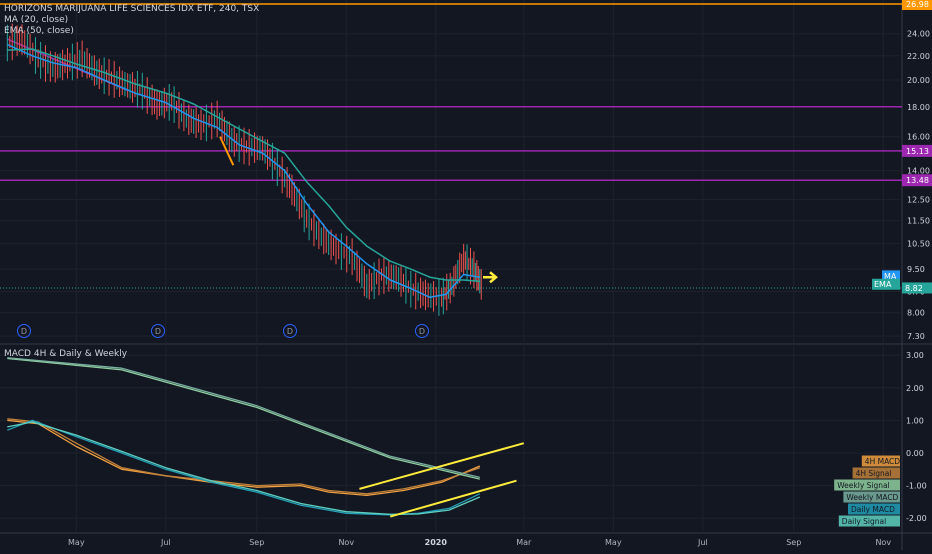 This screenshot has width=932, height=554. Describe the element at coordinates (915, 355) in the screenshot. I see `macd-axis-tick-label: 3.00` at that location.